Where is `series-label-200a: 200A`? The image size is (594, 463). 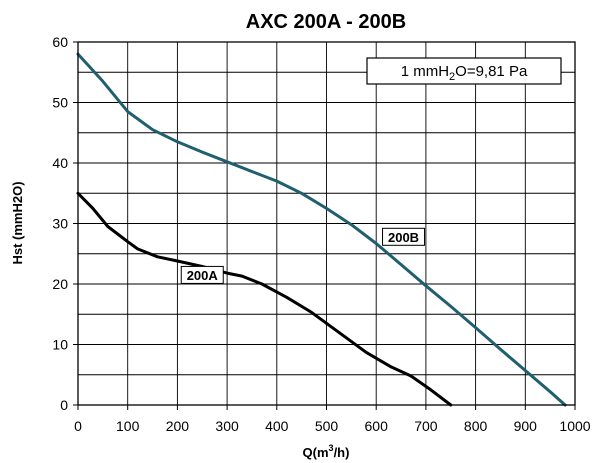 series-label-200a: 200A is located at coordinates (202, 274).